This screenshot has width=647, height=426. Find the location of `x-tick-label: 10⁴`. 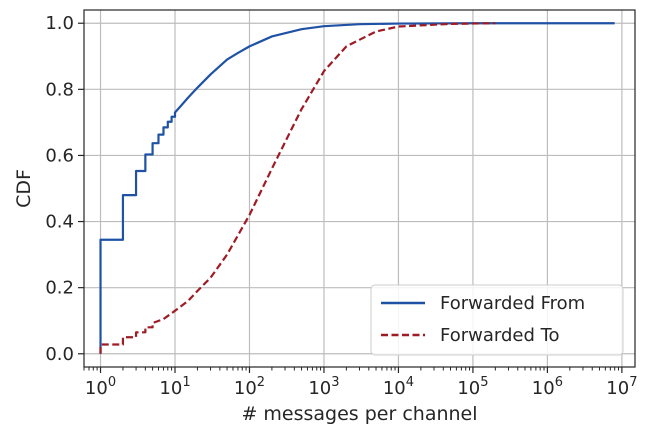

x-tick-label: 10⁴ is located at coordinates (398, 387).